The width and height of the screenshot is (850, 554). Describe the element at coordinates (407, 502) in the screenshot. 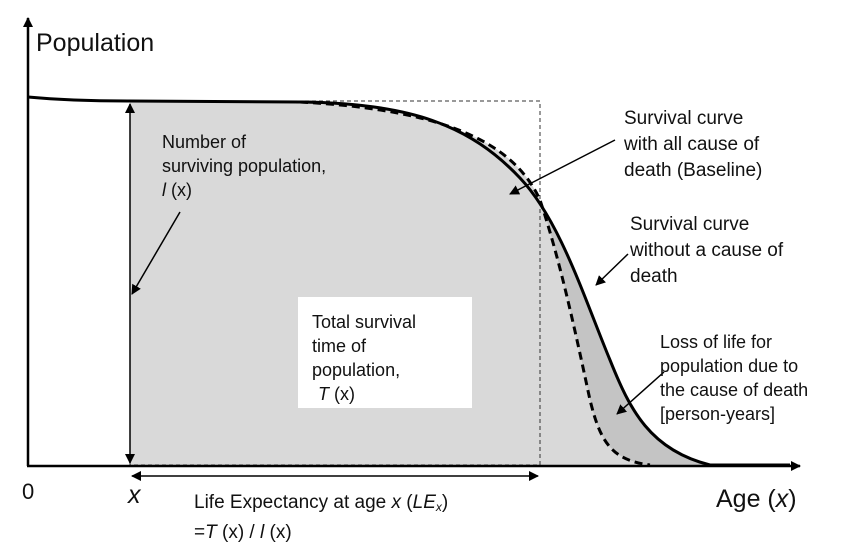

I see `le-open: (` at that location.